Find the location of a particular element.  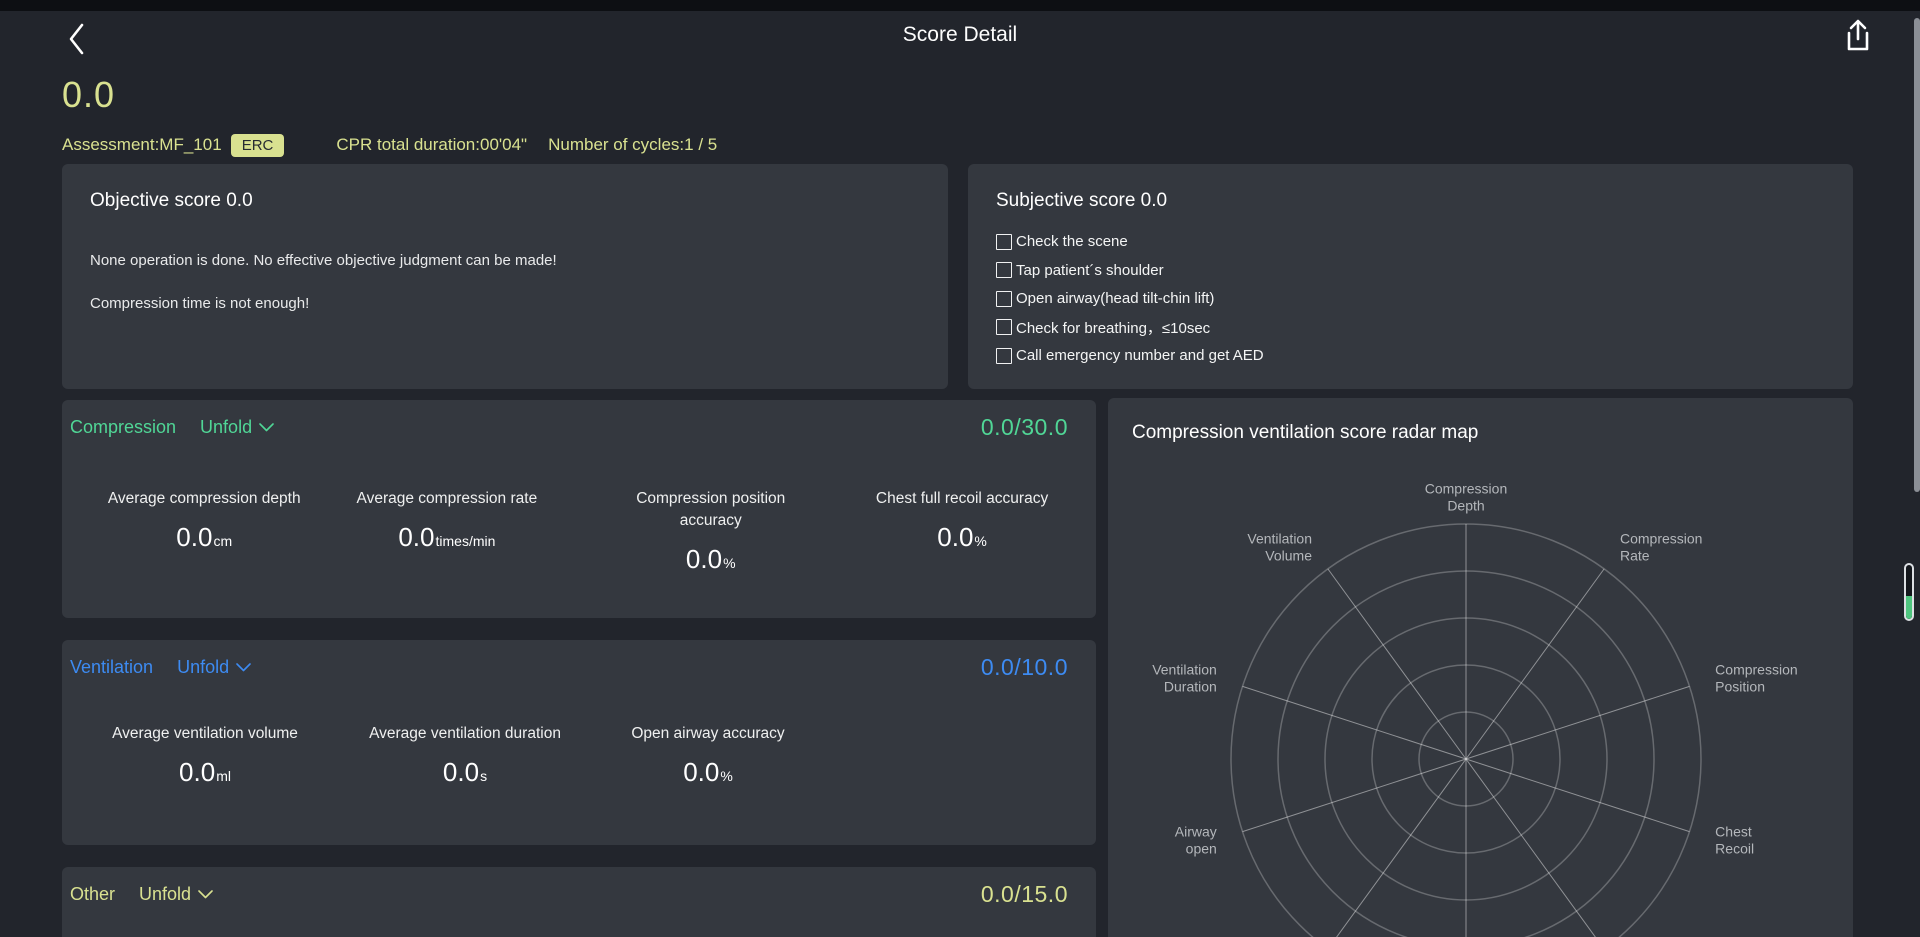

scroll-progress-capsule is located at coordinates (1909, 592).